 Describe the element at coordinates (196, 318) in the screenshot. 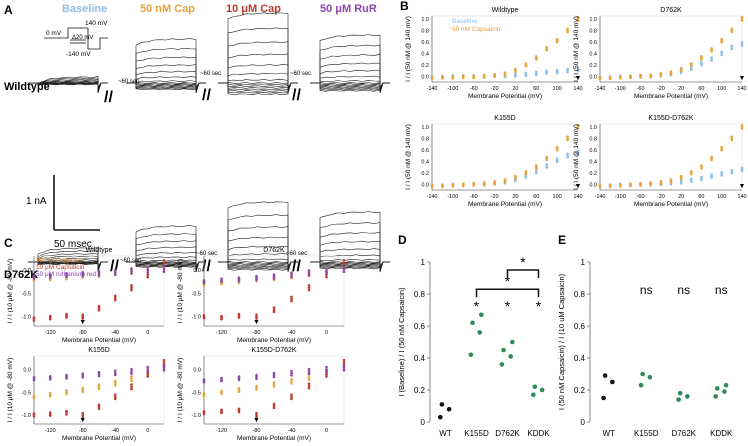

I see `y-tick-label: -1.0` at that location.